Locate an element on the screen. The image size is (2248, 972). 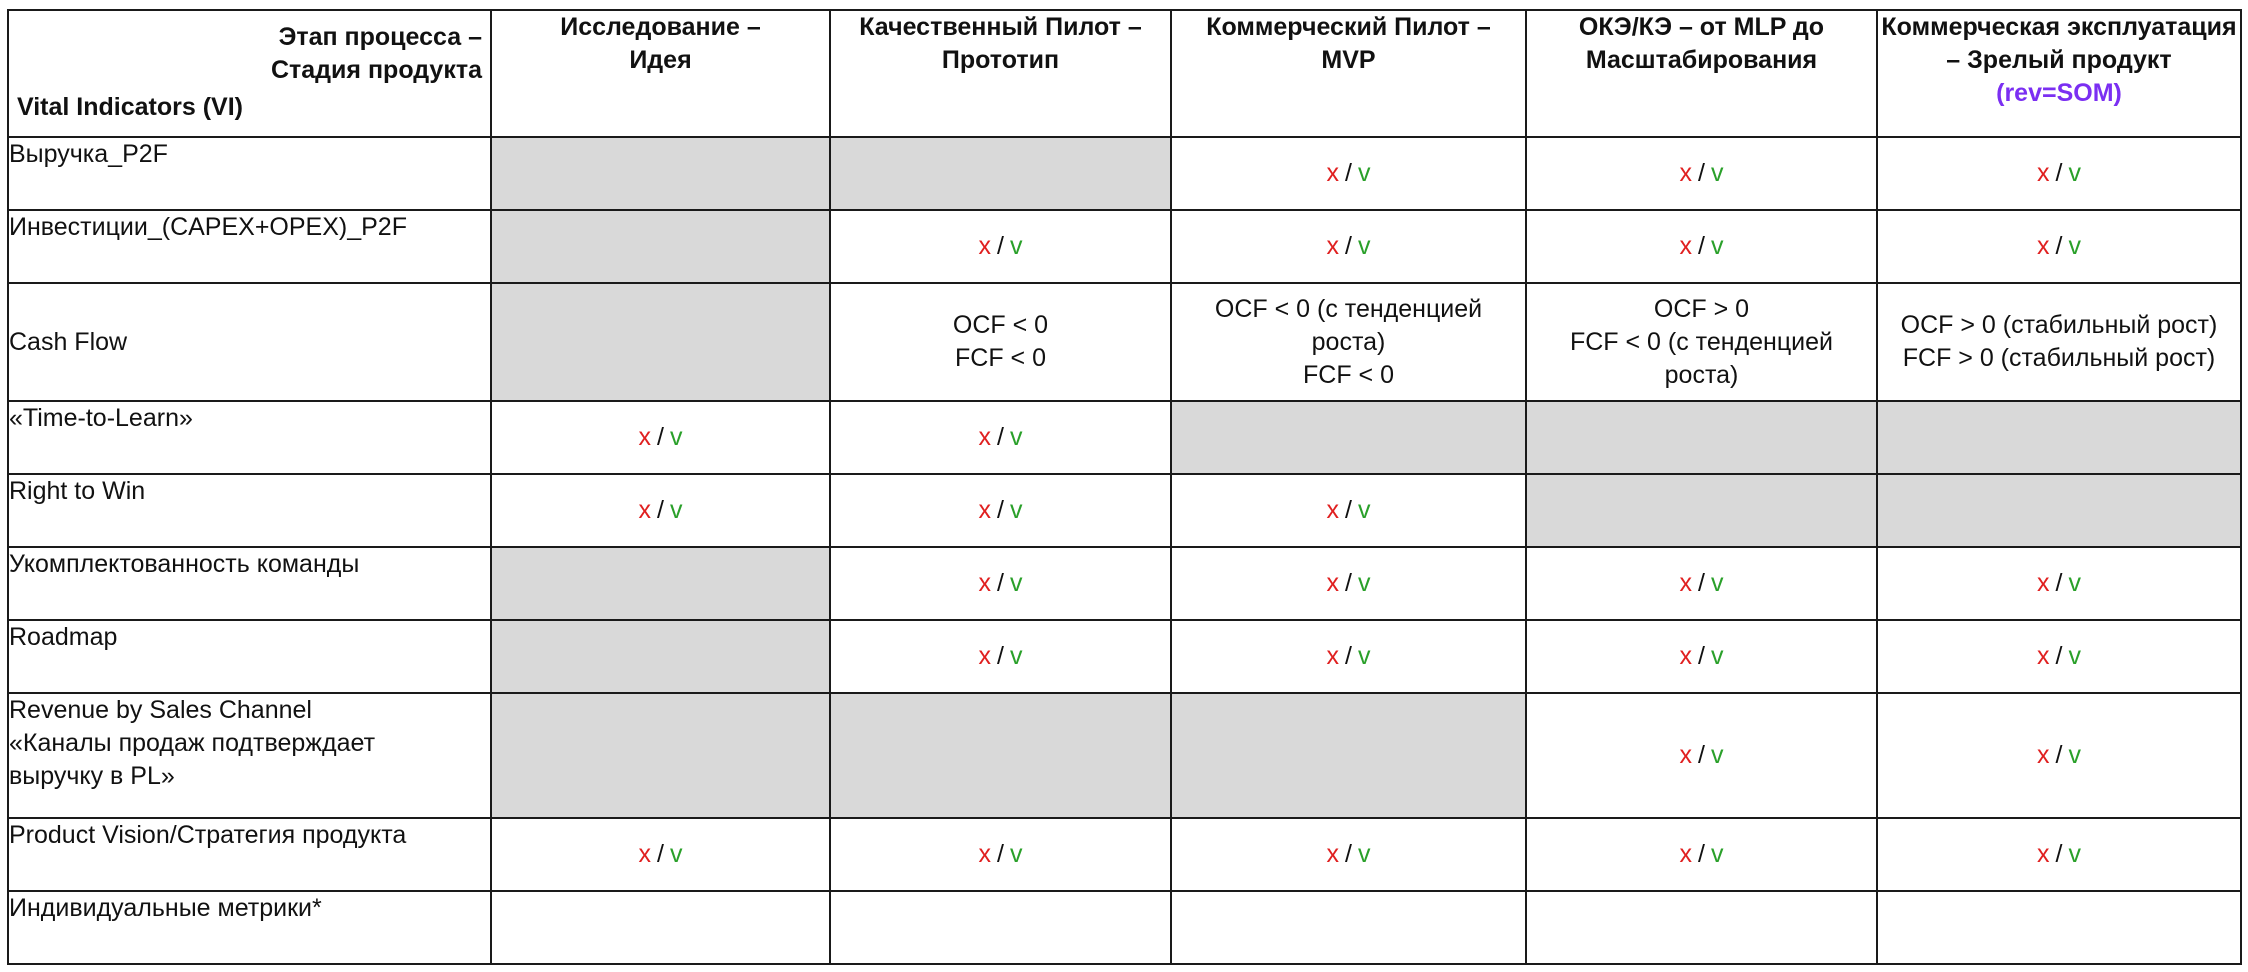
process-stage-header: Этап процесса – Стадия продукта is located at coordinates (376, 53).